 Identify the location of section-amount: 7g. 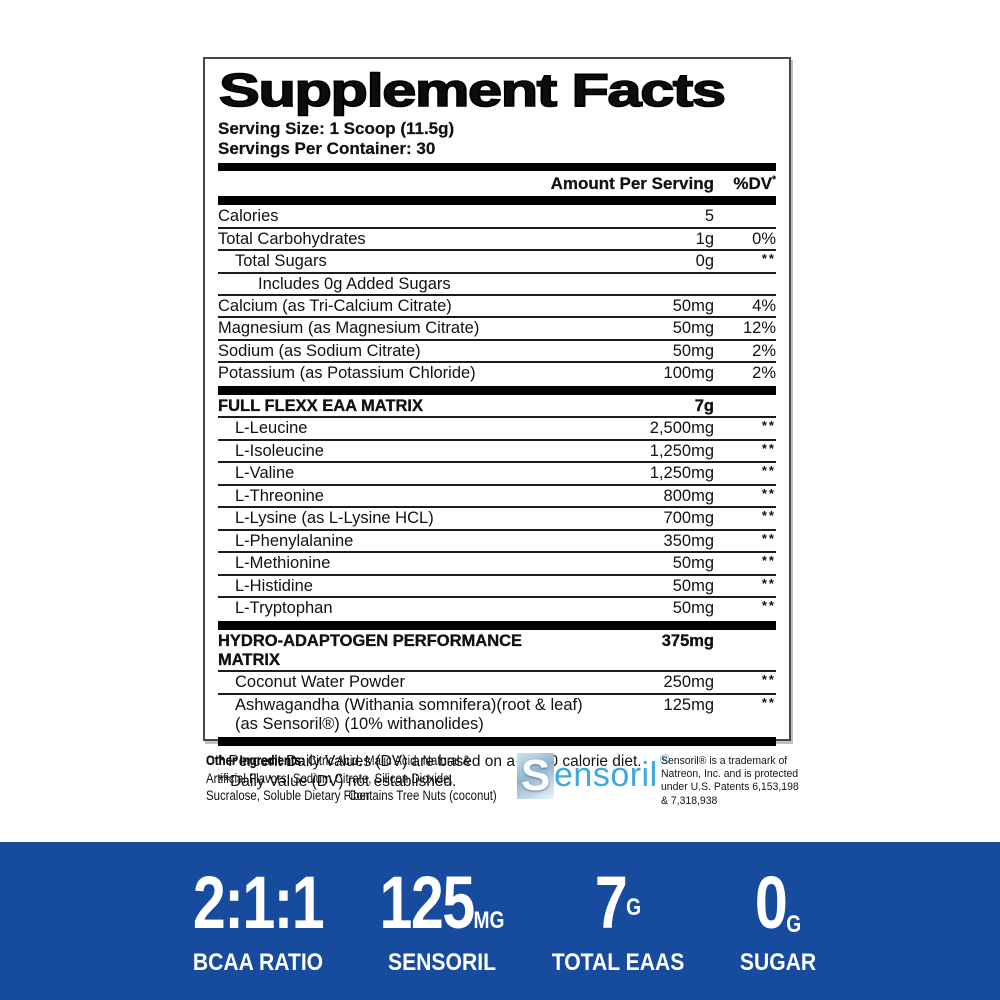
(704, 405).